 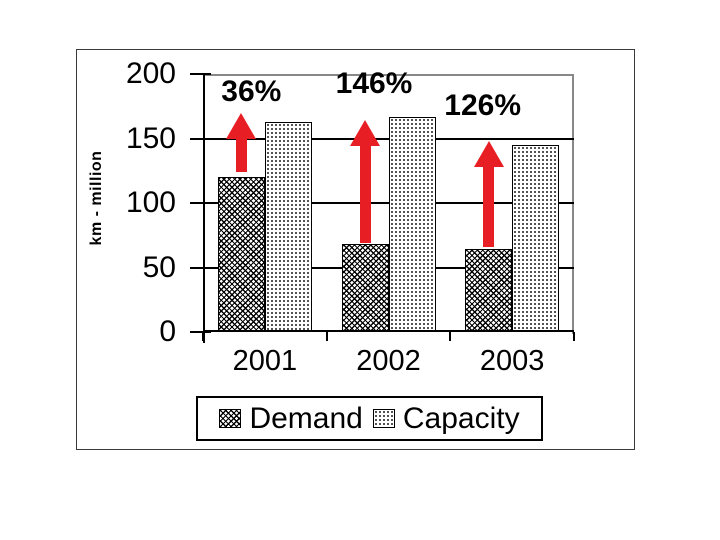 What do you see at coordinates (288, 226) in the screenshot?
I see `bar-capacity-2001` at bounding box center [288, 226].